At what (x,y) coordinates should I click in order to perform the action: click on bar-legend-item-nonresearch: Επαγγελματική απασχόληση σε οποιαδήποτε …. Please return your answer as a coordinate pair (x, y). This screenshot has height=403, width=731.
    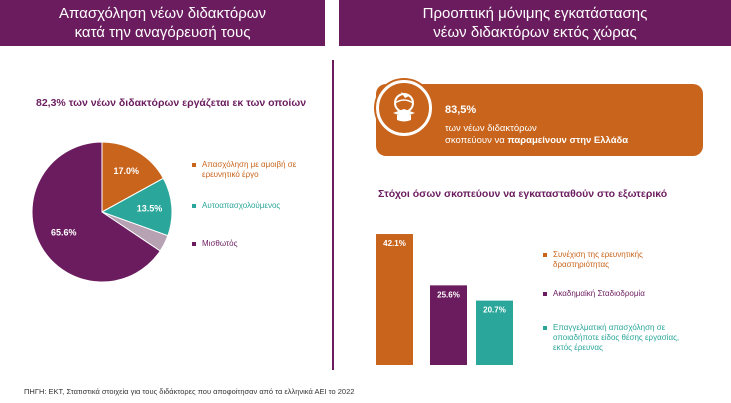
    Looking at the image, I should click on (623, 338).